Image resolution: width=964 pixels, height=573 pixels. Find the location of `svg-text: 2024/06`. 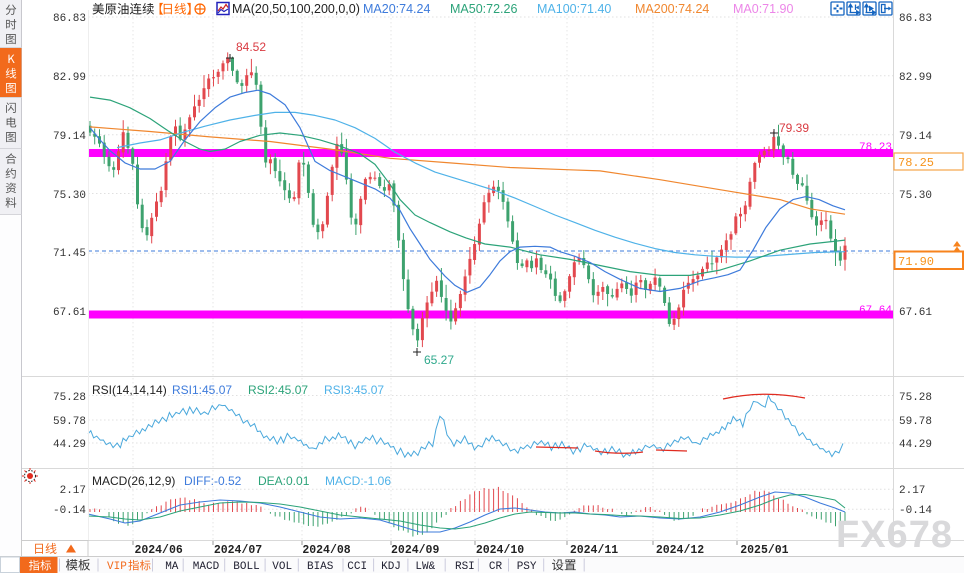

svg-text: 2024/06 is located at coordinates (158, 550).